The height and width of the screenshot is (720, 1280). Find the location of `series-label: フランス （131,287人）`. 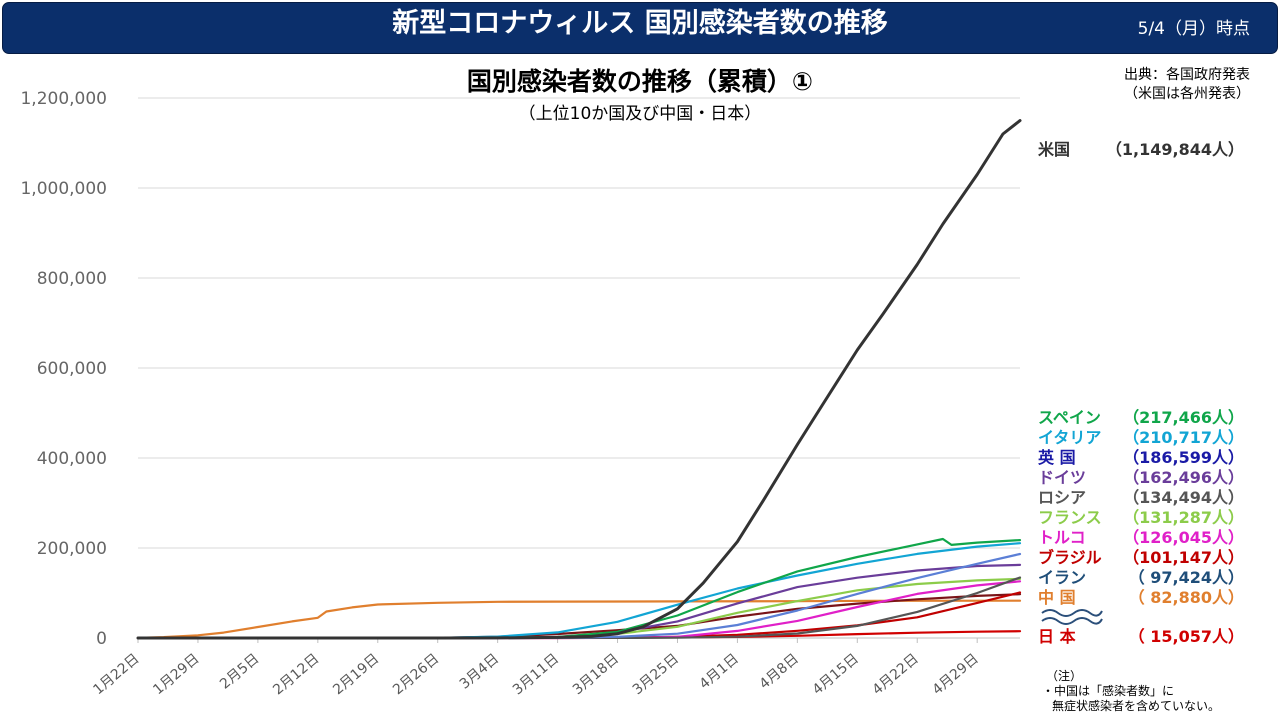

series-label: フランス （131,287人） is located at coordinates (1143, 515).